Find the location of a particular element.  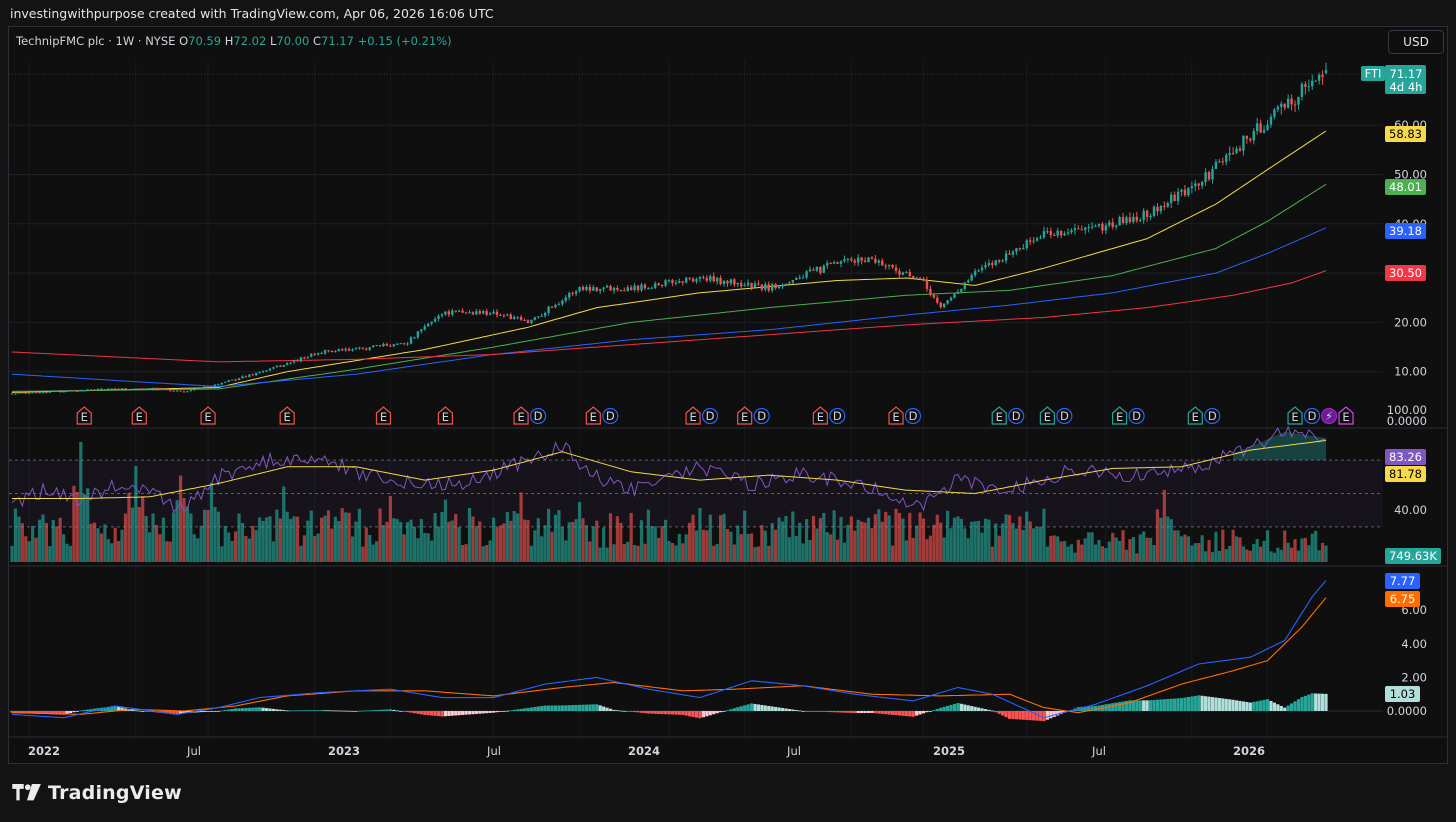

split-marker: ⚡ is located at coordinates (1329, 416).